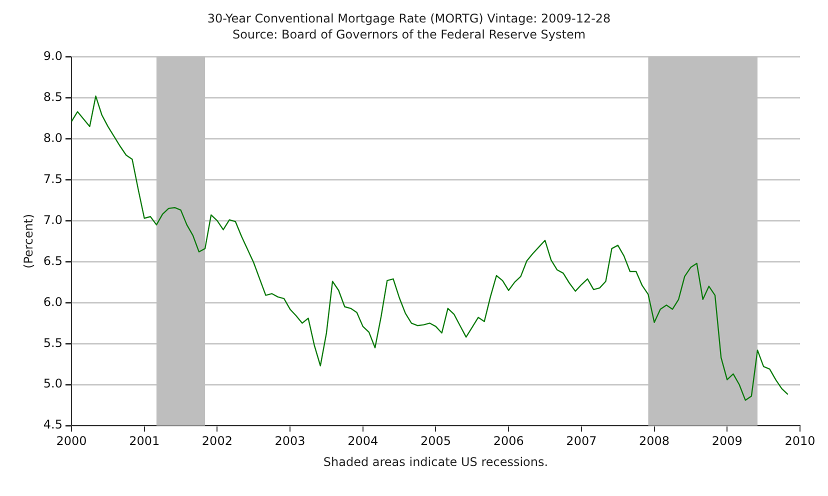 Image resolution: width=828 pixels, height=496 pixels. What do you see at coordinates (290, 441) in the screenshot?
I see `x-tick-label: 2003` at bounding box center [290, 441].